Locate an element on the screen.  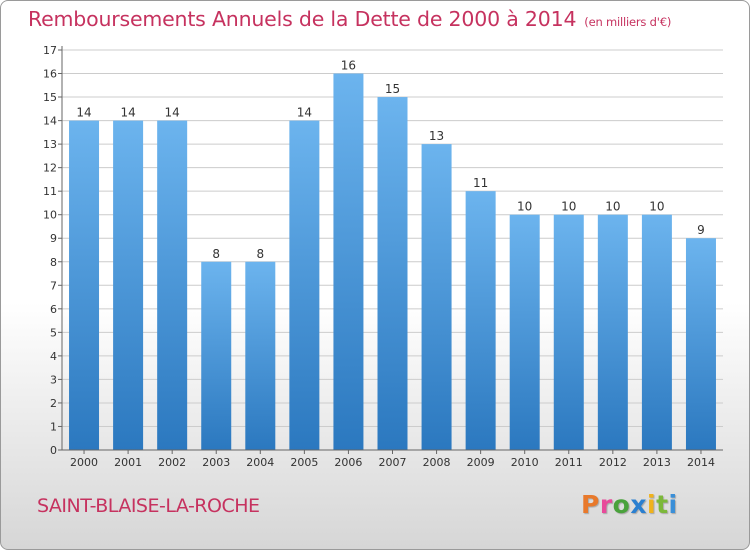
x-tick-label: 2008 is located at coordinates (437, 462).